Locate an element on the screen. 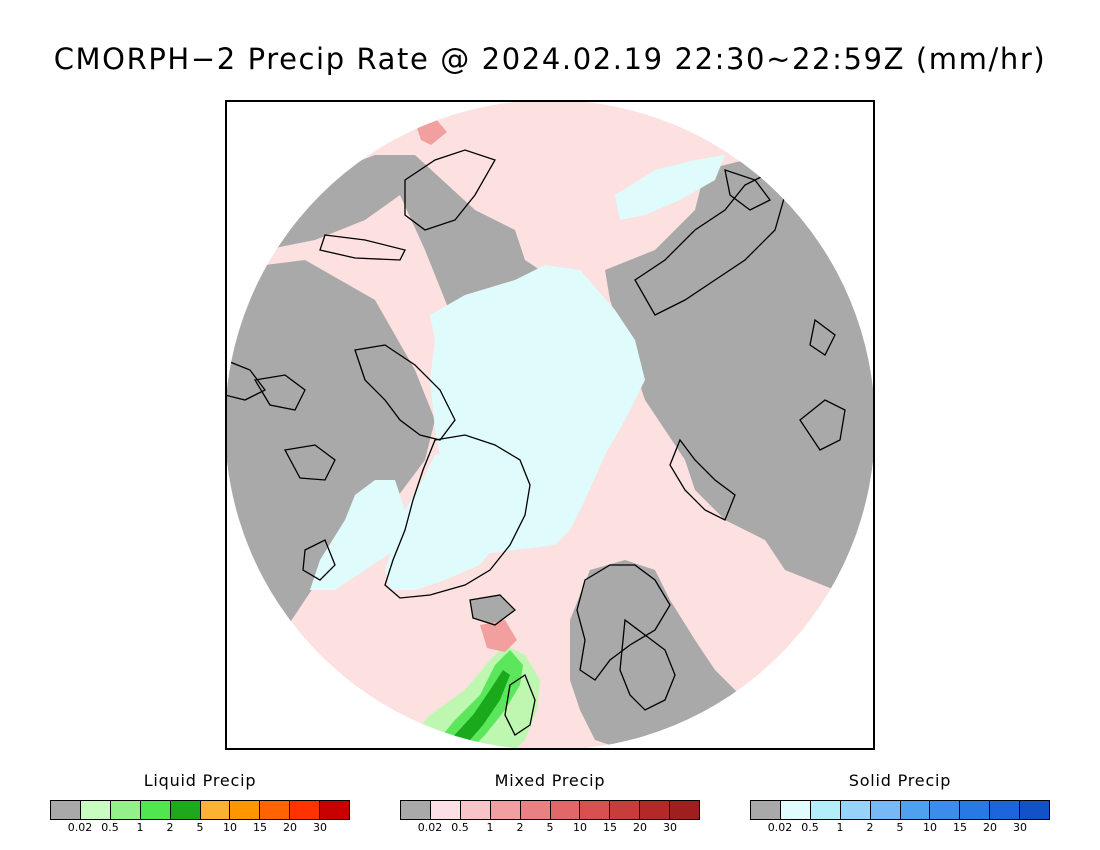 This screenshot has height=850, width=1100. legend-solid-precip: Solid Precip 0.02 0.5 1 2 5 10 15 20 30 is located at coordinates (900, 802).